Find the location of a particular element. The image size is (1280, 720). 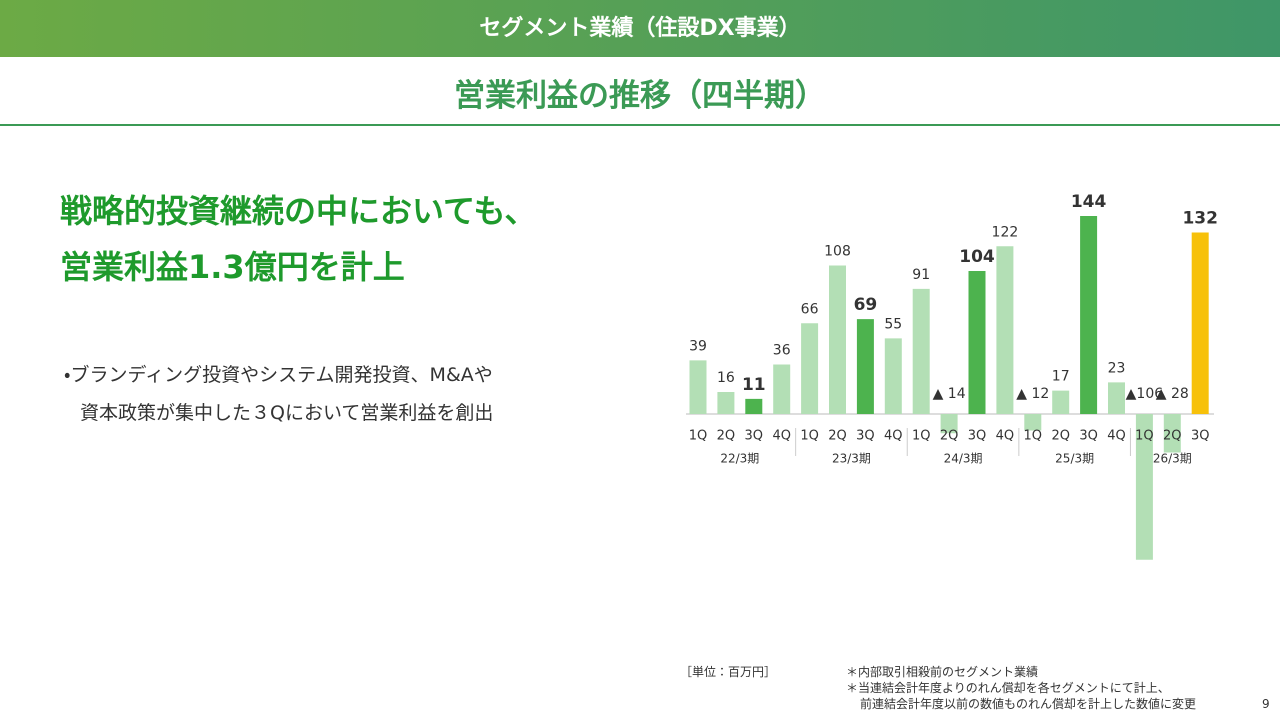

value-label: 17 is located at coordinates (1061, 377).